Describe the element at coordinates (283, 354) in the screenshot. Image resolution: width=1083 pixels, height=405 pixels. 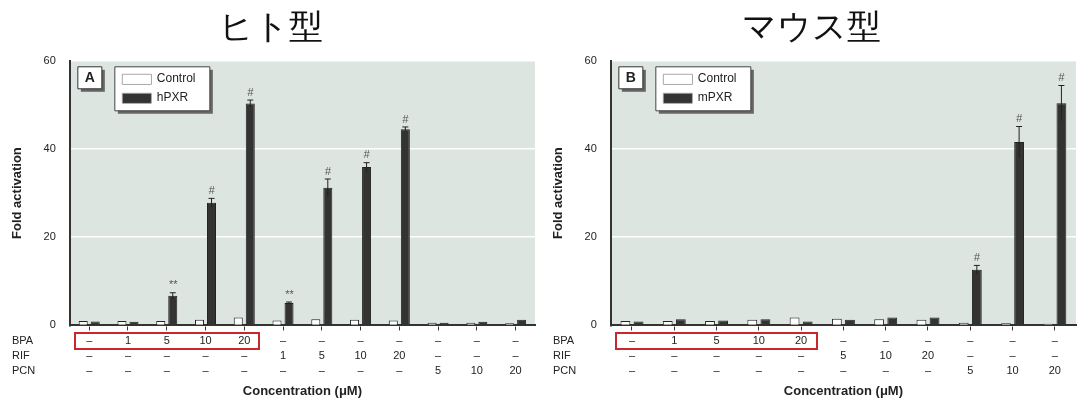
I see `x-tick-label: – 1 –` at that location.